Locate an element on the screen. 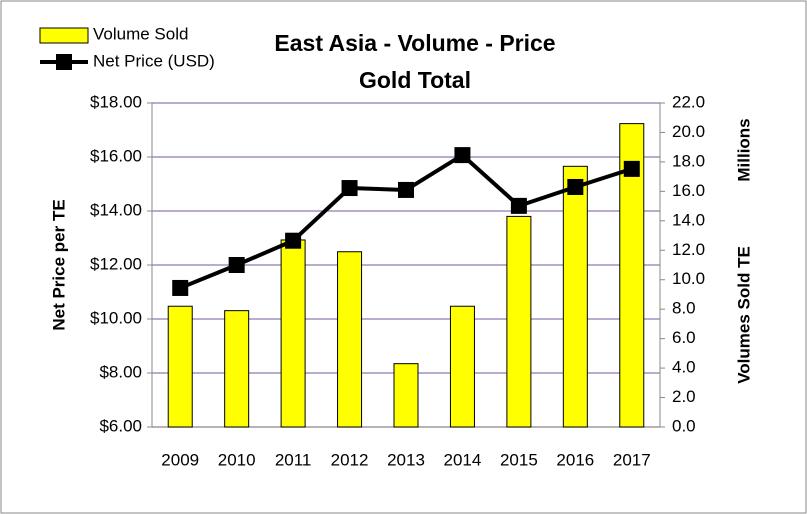 The height and width of the screenshot is (514, 807). x-tick-label: 2011 is located at coordinates (293, 459).